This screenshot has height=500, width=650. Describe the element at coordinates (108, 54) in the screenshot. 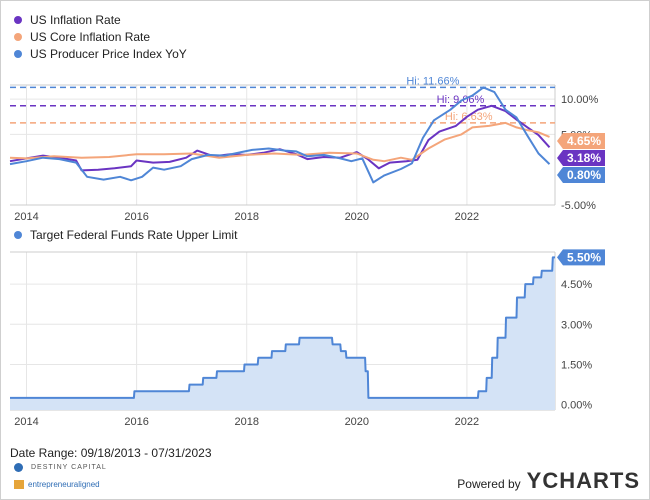

I see `legend-label: US Producer Price Index YoY` at that location.